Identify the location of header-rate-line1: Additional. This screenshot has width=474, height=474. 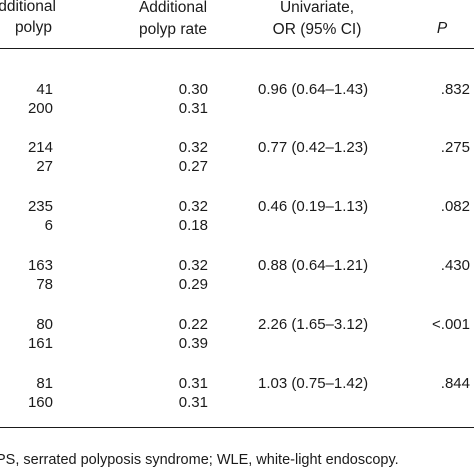
(173, 8).